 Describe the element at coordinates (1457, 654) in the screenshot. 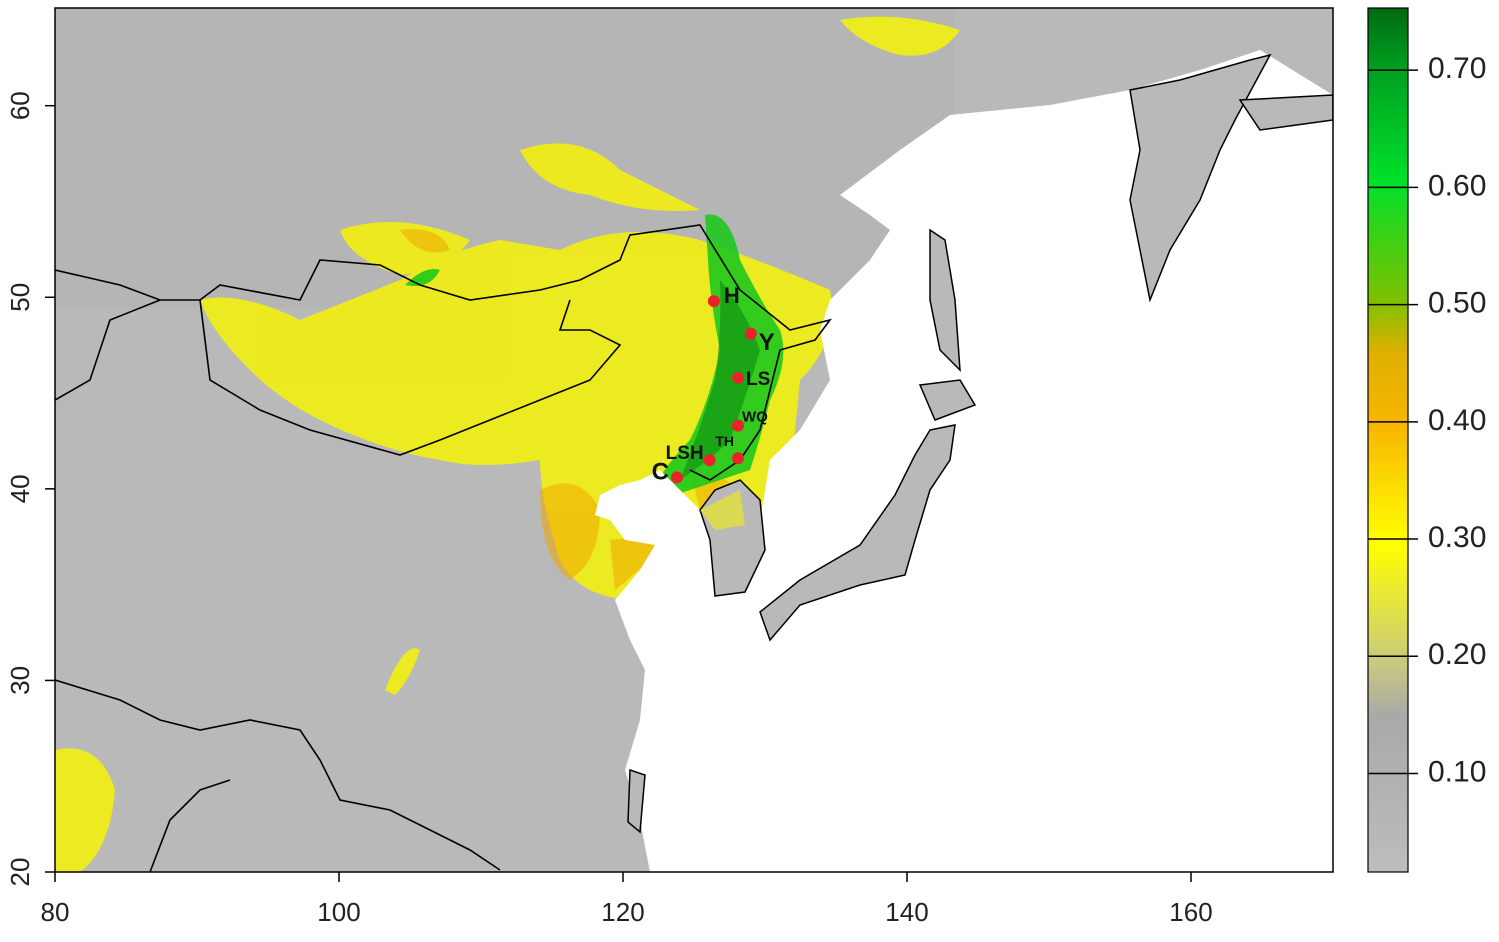

I see `colorbar-tick-label: 0.20` at that location.